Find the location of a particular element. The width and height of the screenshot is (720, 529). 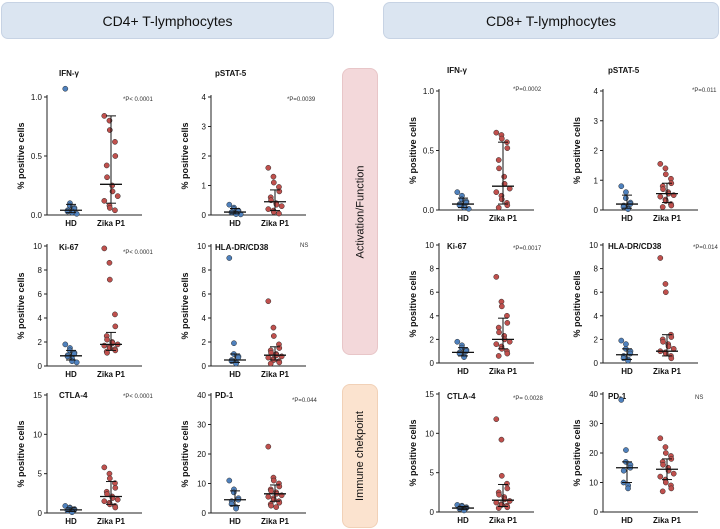

cd8-pd1-ytick-label: 10 is located at coordinates (593, 483).